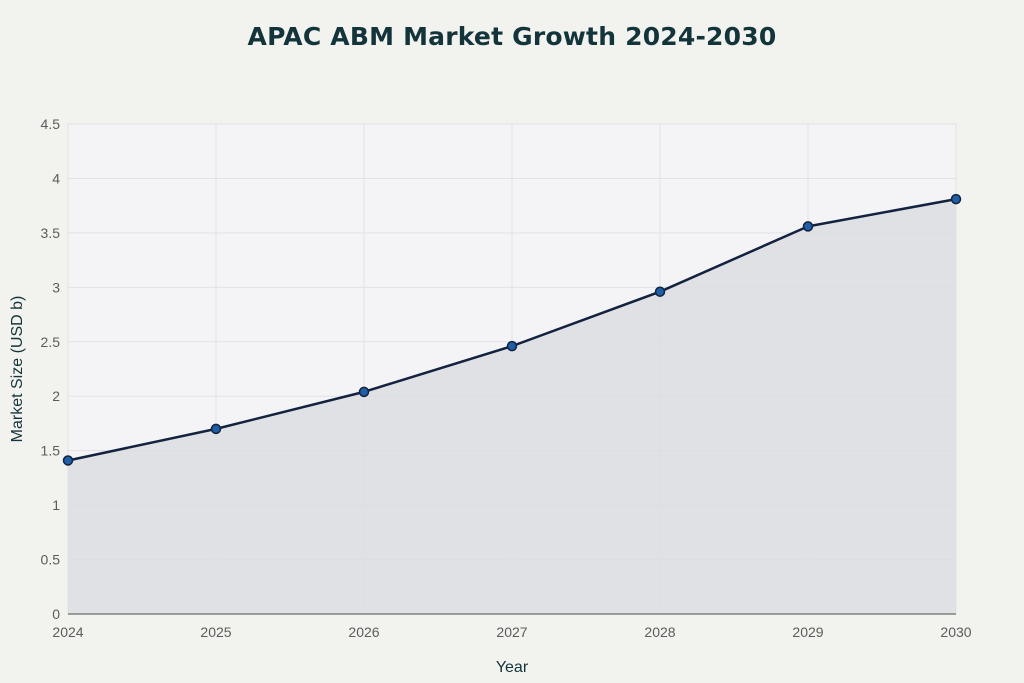 The image size is (1024, 683). What do you see at coordinates (51, 451) in the screenshot?
I see `y-tick-label: 1.5` at bounding box center [51, 451].